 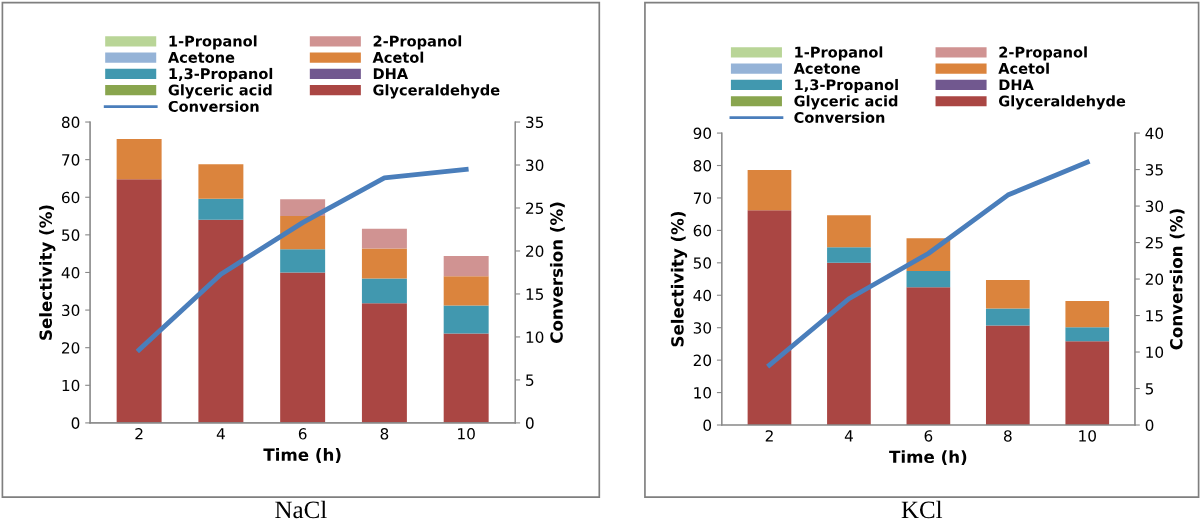 I want to click on text: KCl, so click(x=922, y=509).